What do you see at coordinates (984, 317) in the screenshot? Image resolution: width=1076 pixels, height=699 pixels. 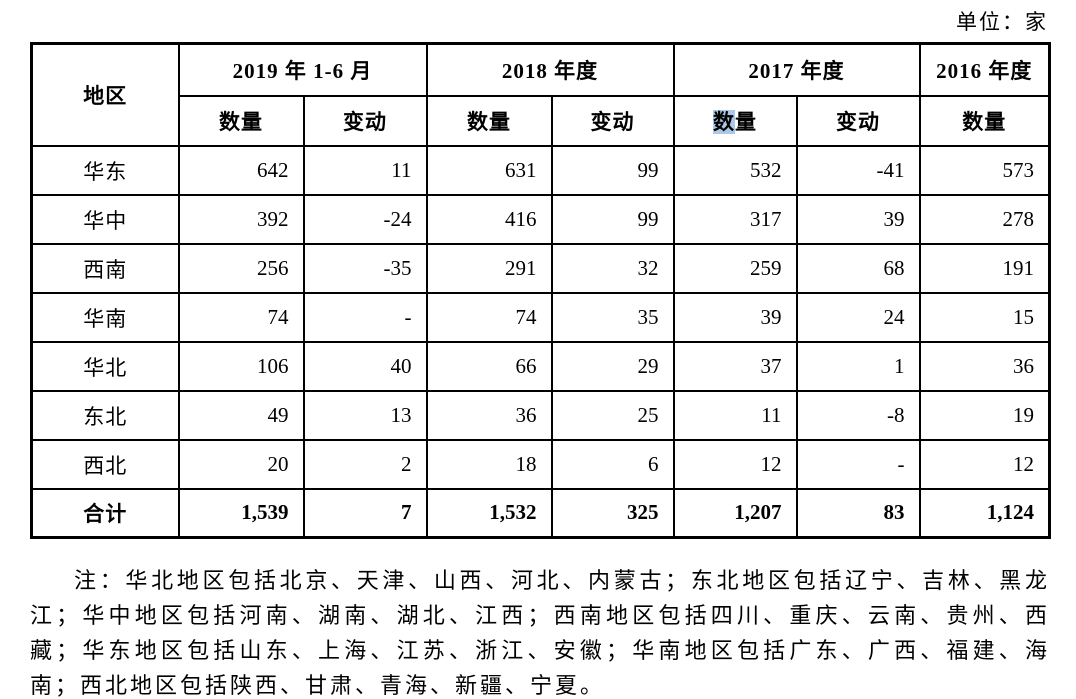 I see `value-cell: 15` at bounding box center [984, 317].